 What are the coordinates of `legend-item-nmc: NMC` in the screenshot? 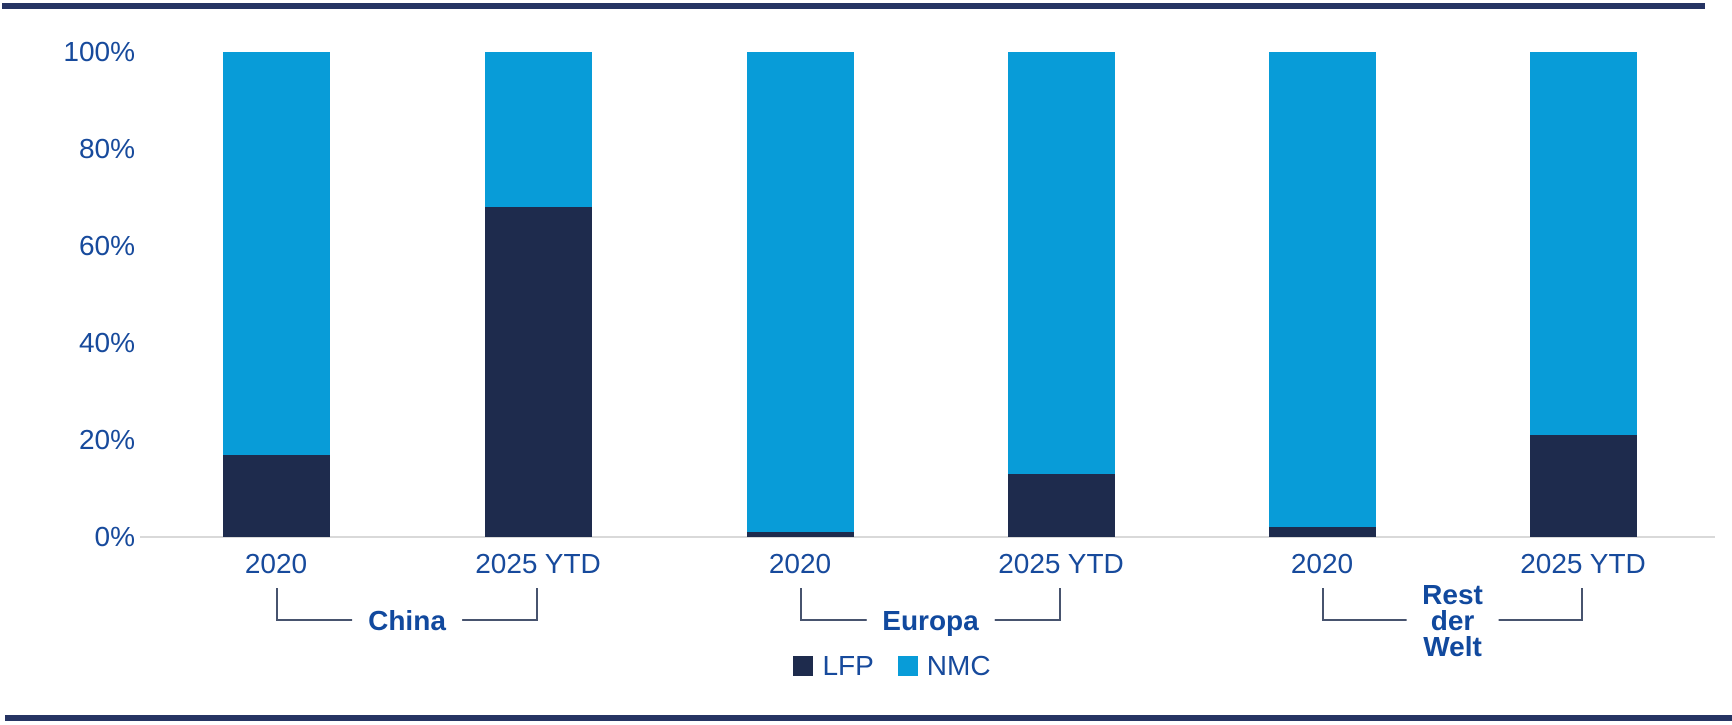 It's located at (944, 666).